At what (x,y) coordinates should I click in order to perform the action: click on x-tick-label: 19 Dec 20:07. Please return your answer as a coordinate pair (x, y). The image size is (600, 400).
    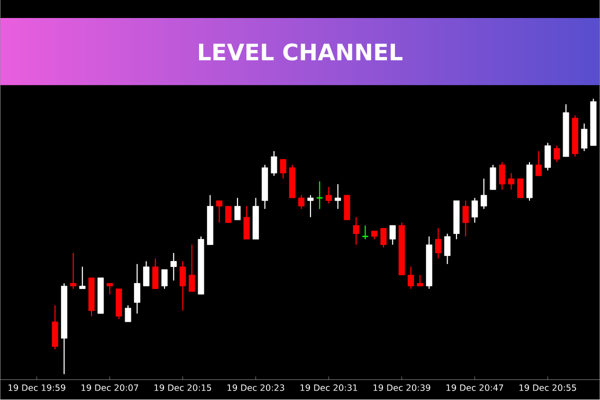
    Looking at the image, I should click on (110, 388).